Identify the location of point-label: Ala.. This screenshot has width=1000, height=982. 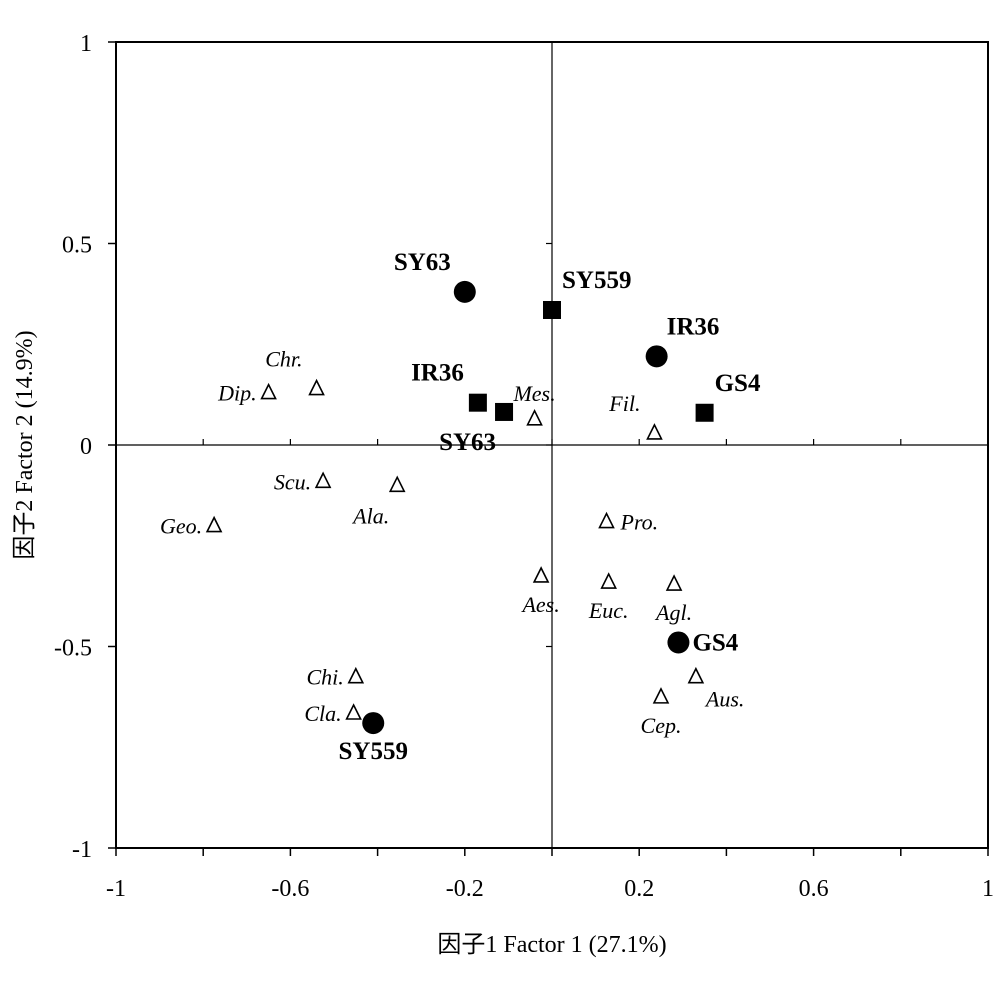
(370, 515).